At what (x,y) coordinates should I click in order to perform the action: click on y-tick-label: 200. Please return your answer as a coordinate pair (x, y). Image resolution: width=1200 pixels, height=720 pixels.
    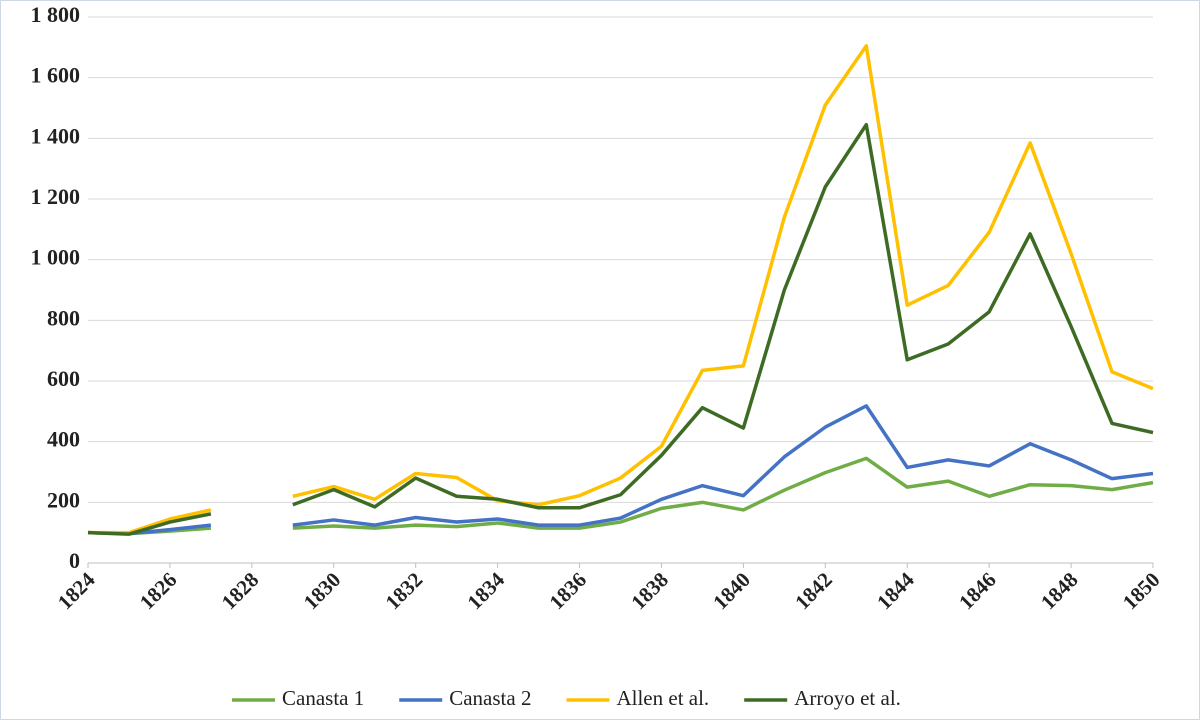
    Looking at the image, I should click on (63, 499).